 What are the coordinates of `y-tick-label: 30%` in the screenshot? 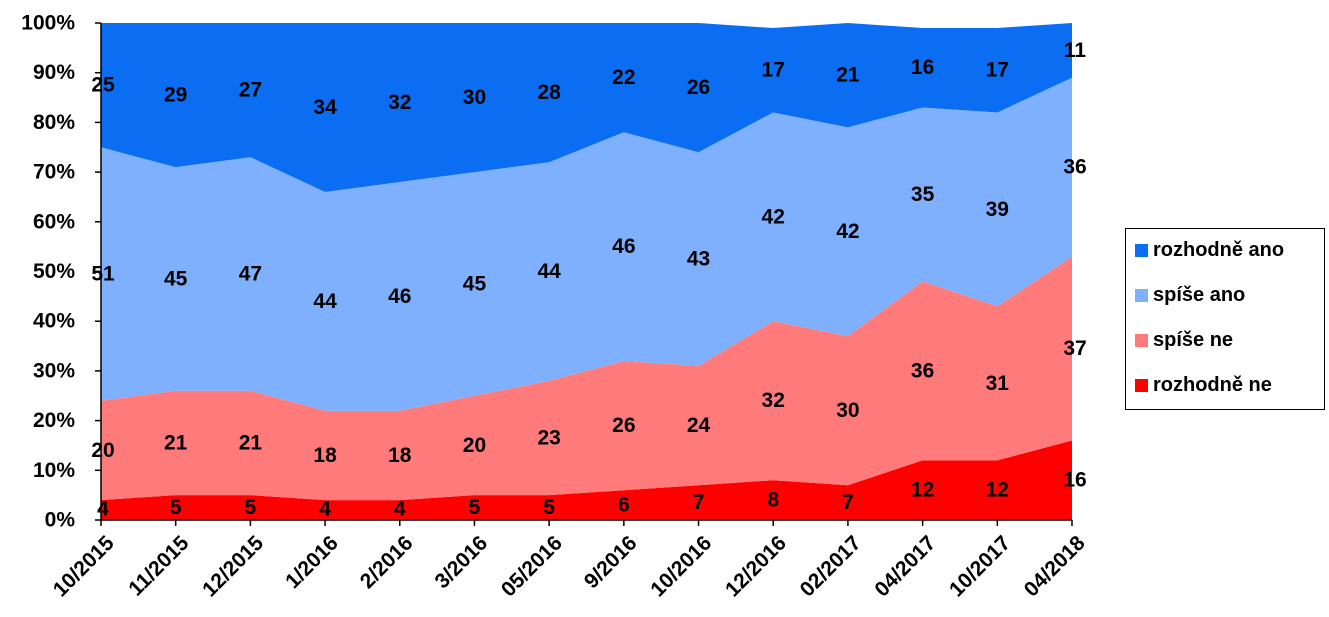 It's located at (54, 370).